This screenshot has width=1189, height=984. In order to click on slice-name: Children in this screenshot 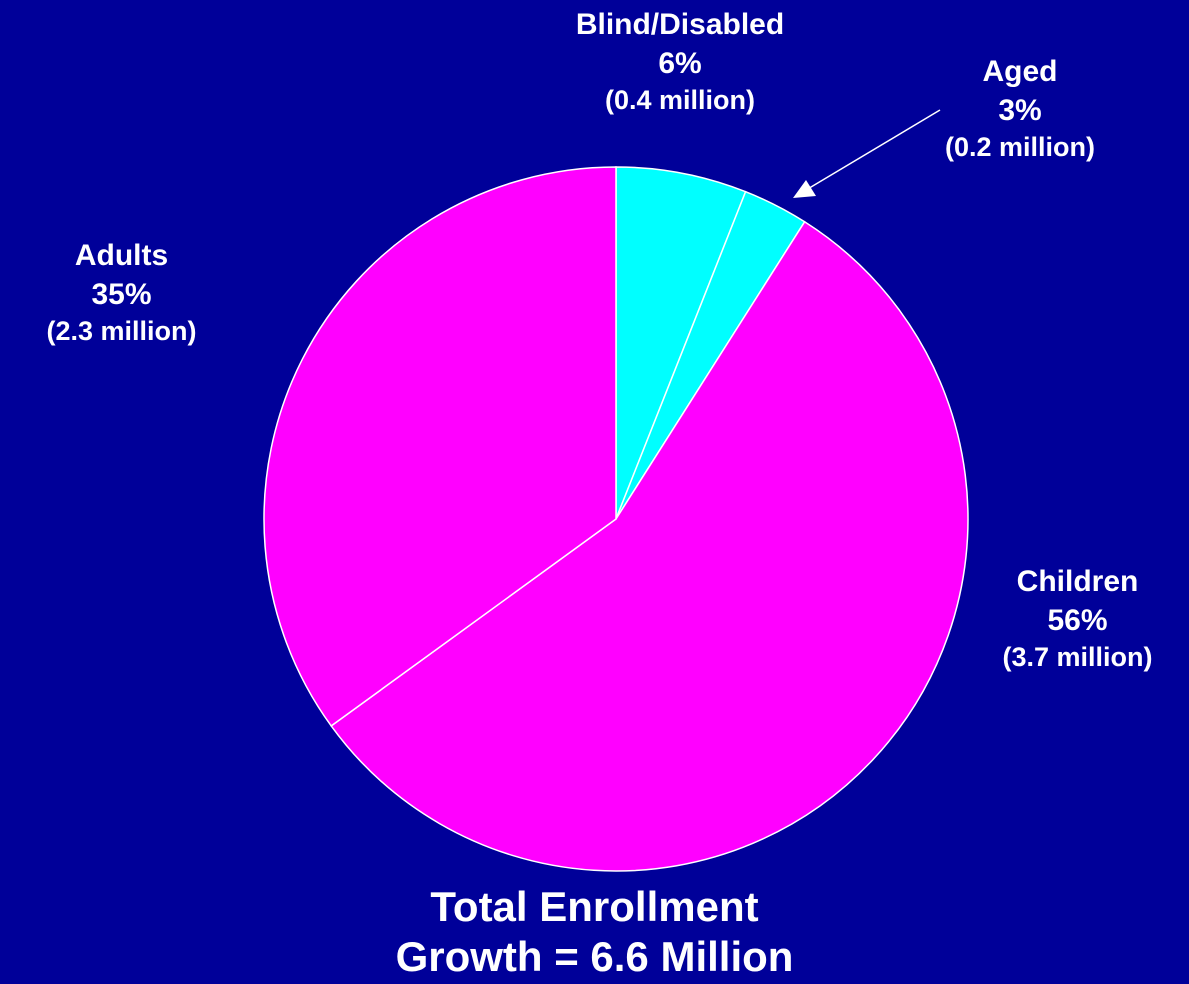, I will do `click(1077, 581)`.